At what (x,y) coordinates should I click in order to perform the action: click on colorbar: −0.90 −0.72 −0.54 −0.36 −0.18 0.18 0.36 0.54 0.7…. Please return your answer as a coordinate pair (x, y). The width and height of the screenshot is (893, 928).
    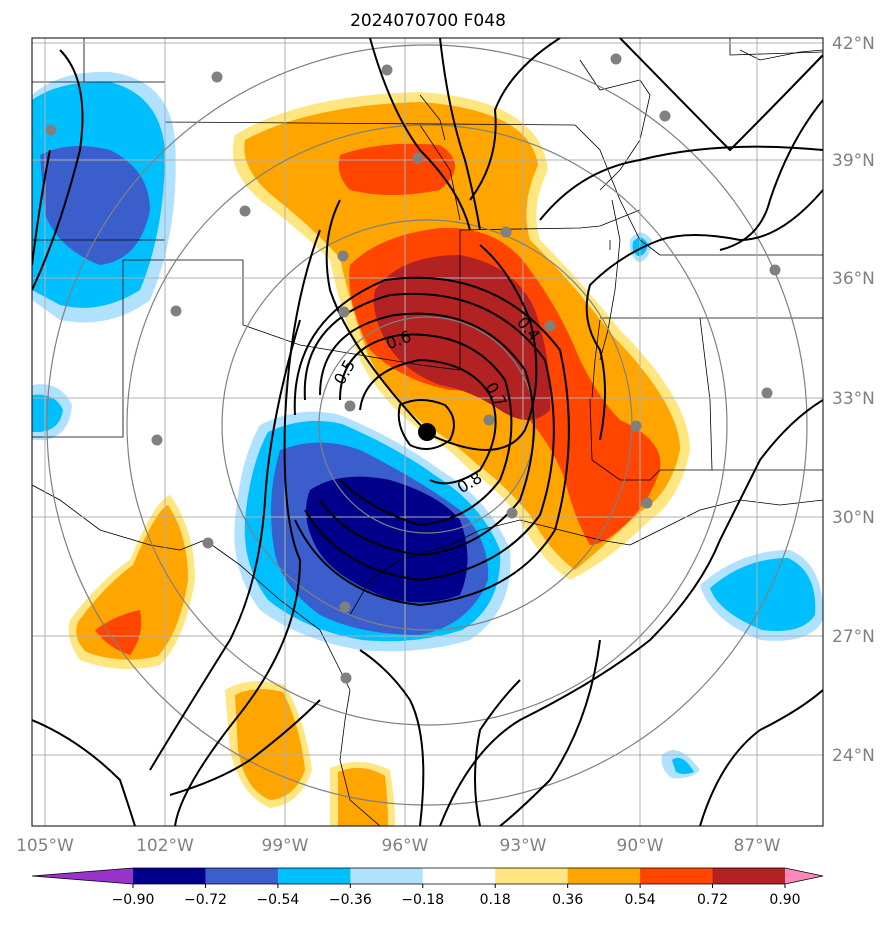
    Looking at the image, I should click on (427, 887).